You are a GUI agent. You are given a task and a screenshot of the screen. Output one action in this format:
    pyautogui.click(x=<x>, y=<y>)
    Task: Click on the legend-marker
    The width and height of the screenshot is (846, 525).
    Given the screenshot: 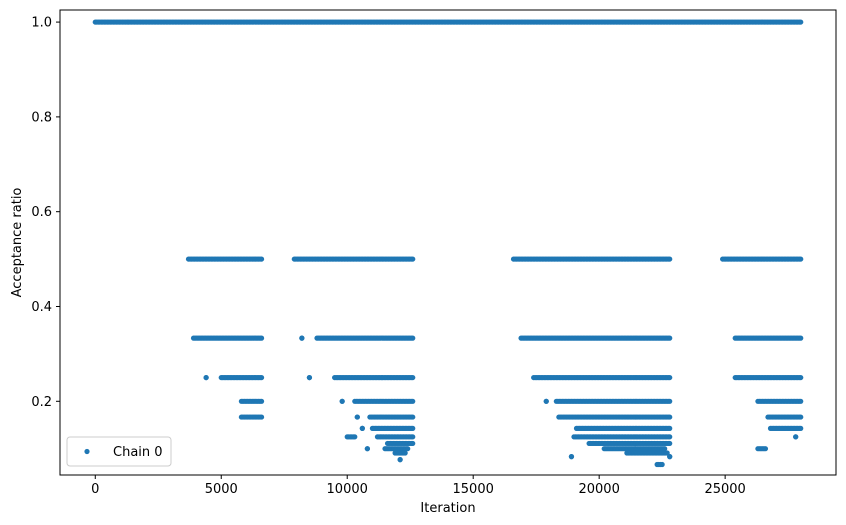 What is the action you would take?
    pyautogui.click(x=87, y=451)
    